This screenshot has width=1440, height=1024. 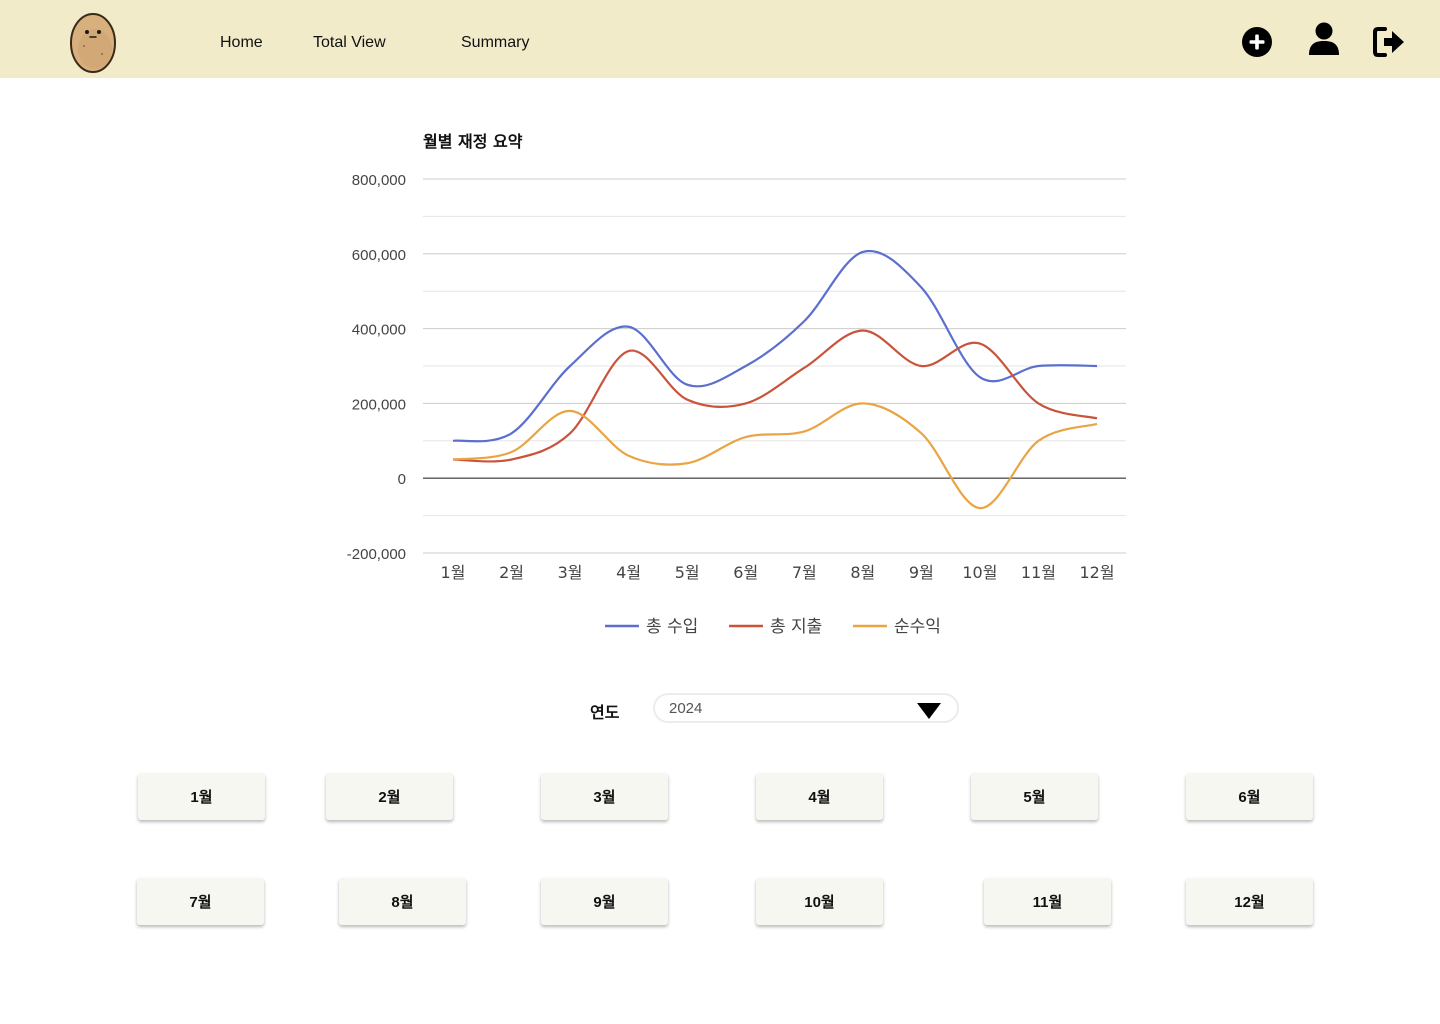 I want to click on legend-label-2: 총 지출, so click(x=796, y=627).